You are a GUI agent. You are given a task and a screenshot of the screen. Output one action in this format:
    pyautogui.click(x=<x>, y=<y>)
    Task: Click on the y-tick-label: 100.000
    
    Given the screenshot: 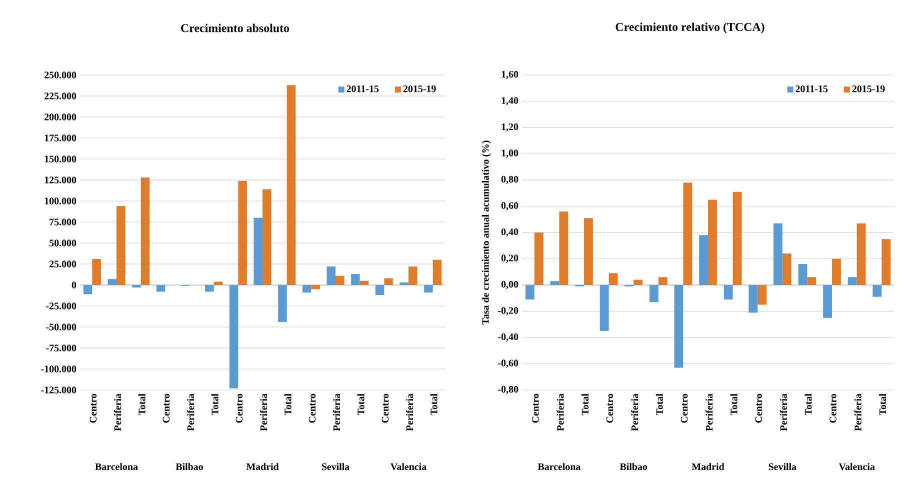 What is the action you would take?
    pyautogui.click(x=60, y=201)
    